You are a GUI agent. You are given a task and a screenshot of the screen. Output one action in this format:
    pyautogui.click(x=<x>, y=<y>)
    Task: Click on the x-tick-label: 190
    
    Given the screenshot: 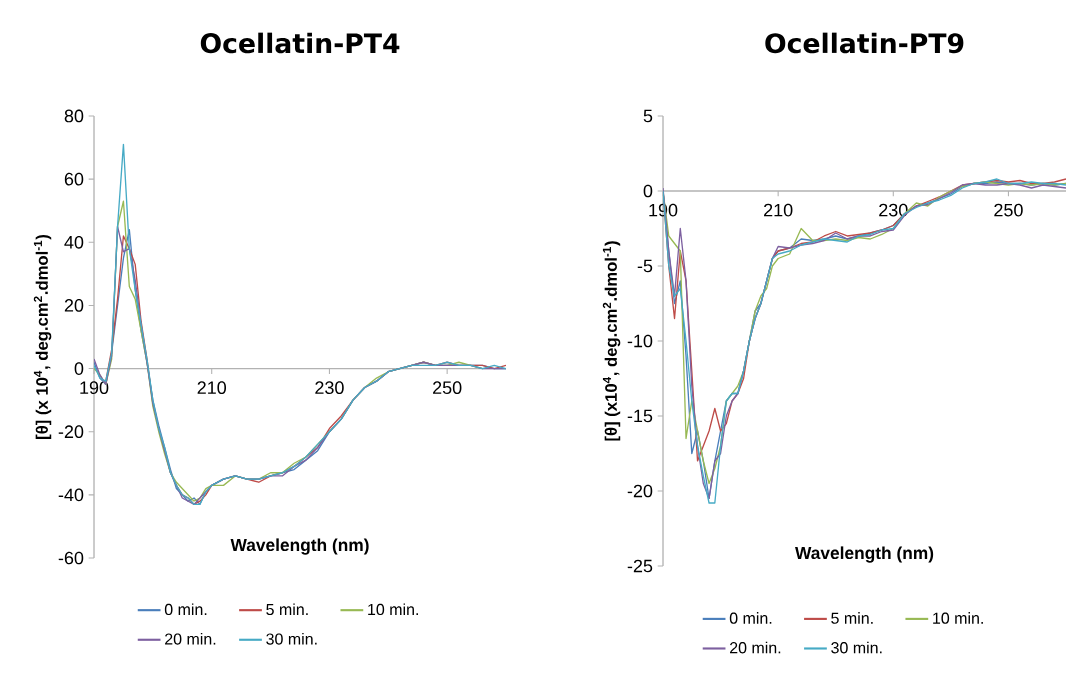 What is the action you would take?
    pyautogui.click(x=94, y=388)
    